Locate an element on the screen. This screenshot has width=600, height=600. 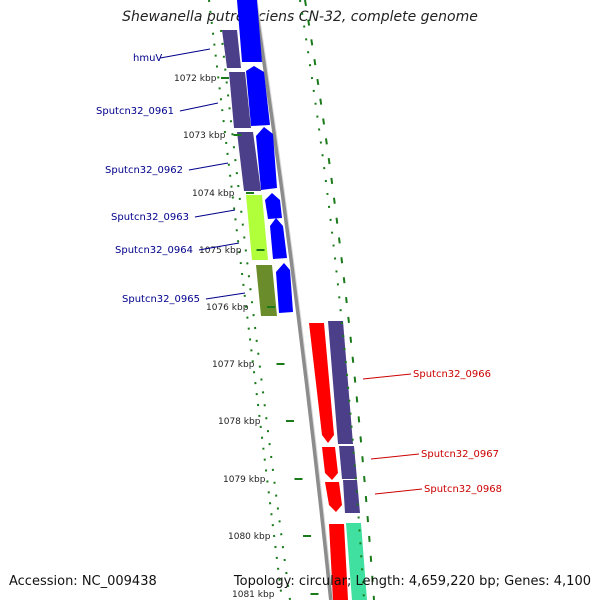
kbp-tick-label: 1075 kbp is located at coordinates (220, 251).